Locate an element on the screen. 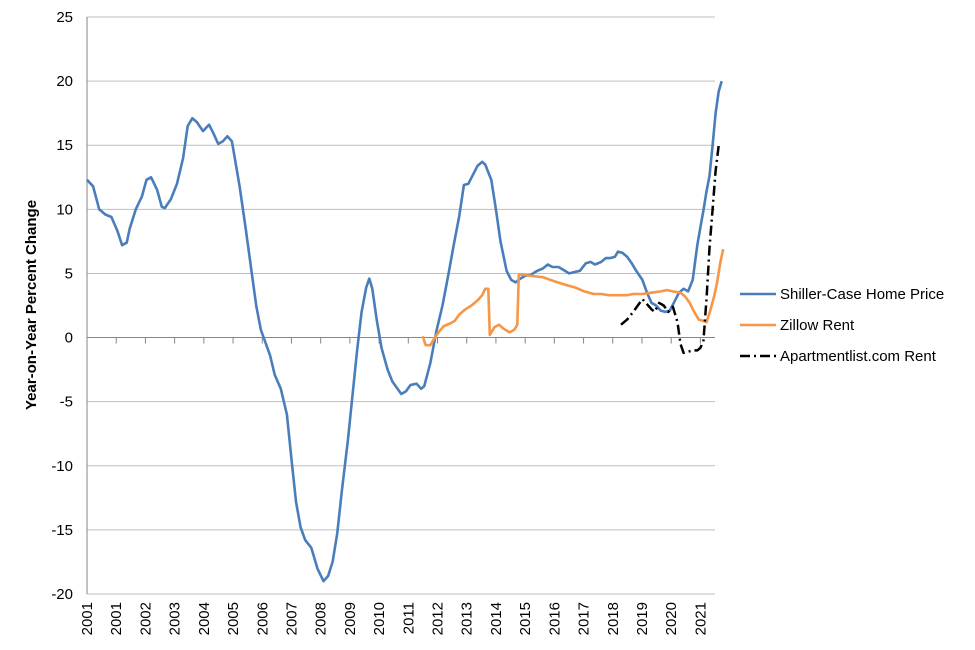 The width and height of the screenshot is (975, 650). y-tick-label: 5 is located at coordinates (69, 273).